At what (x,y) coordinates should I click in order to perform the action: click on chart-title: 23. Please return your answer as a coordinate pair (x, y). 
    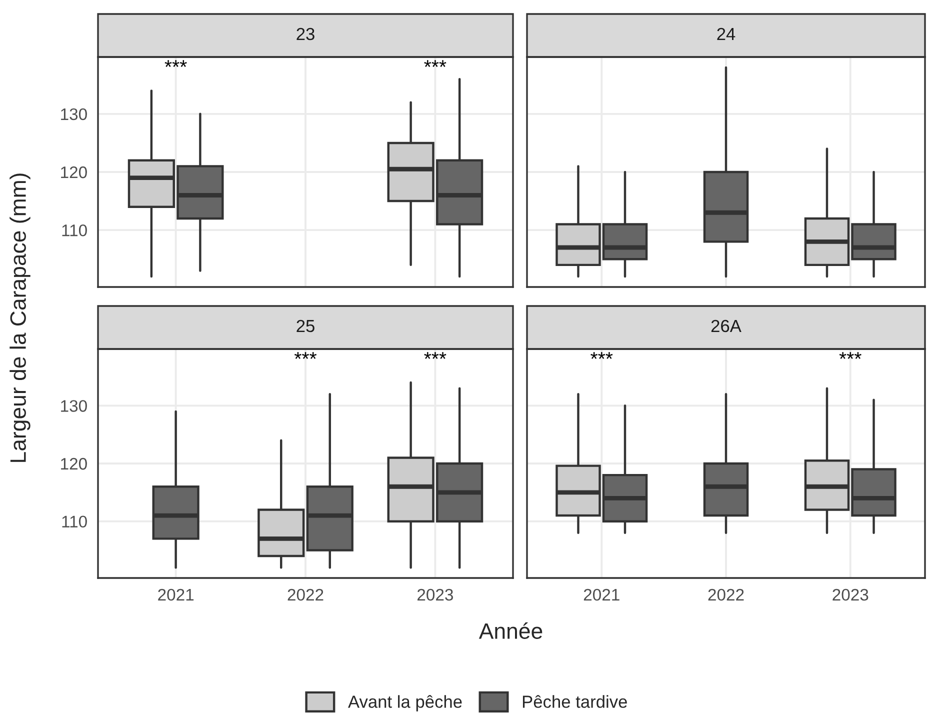
    Looking at the image, I should click on (305, 34).